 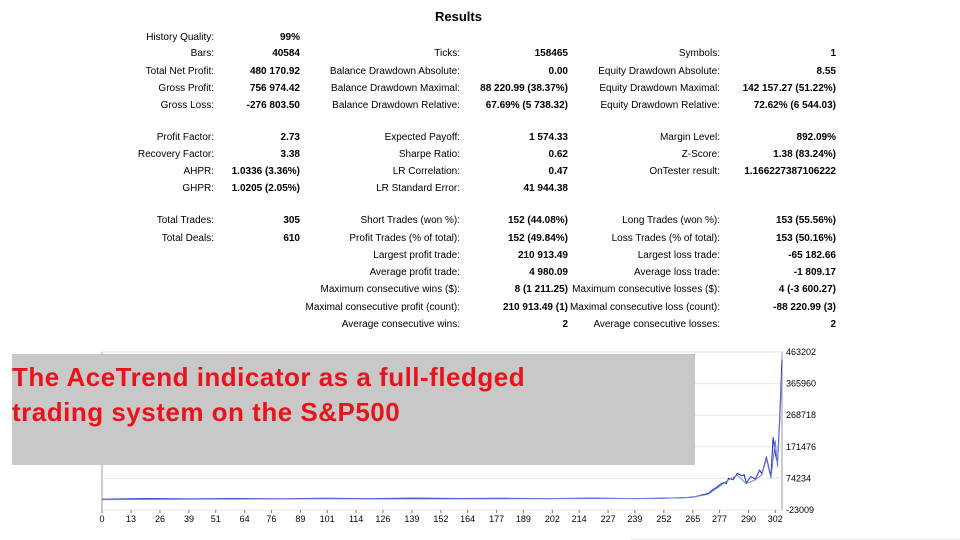 What do you see at coordinates (700, 154) in the screenshot?
I see `stat-label: Z-Score:` at bounding box center [700, 154].